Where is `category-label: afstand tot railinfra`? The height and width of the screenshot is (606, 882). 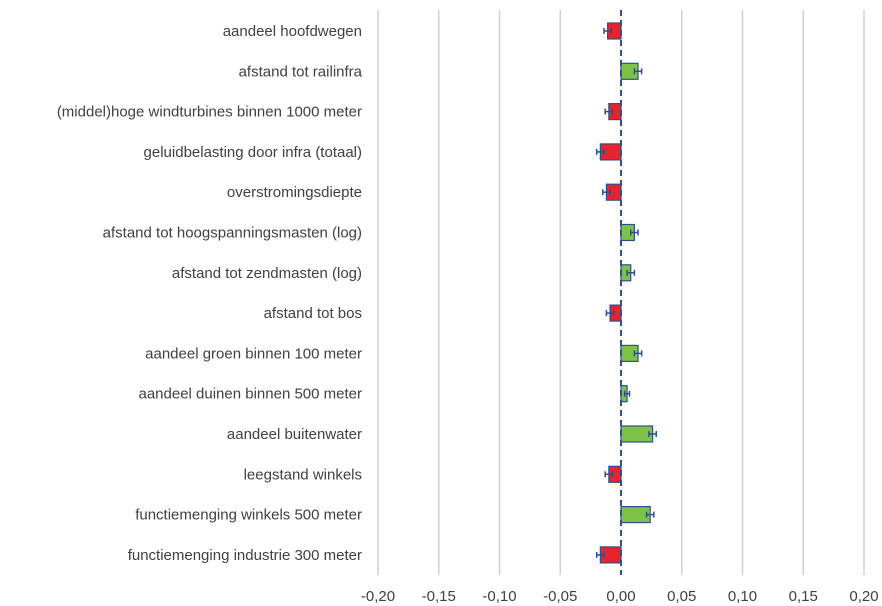 category-label: afstand tot railinfra is located at coordinates (301, 71).